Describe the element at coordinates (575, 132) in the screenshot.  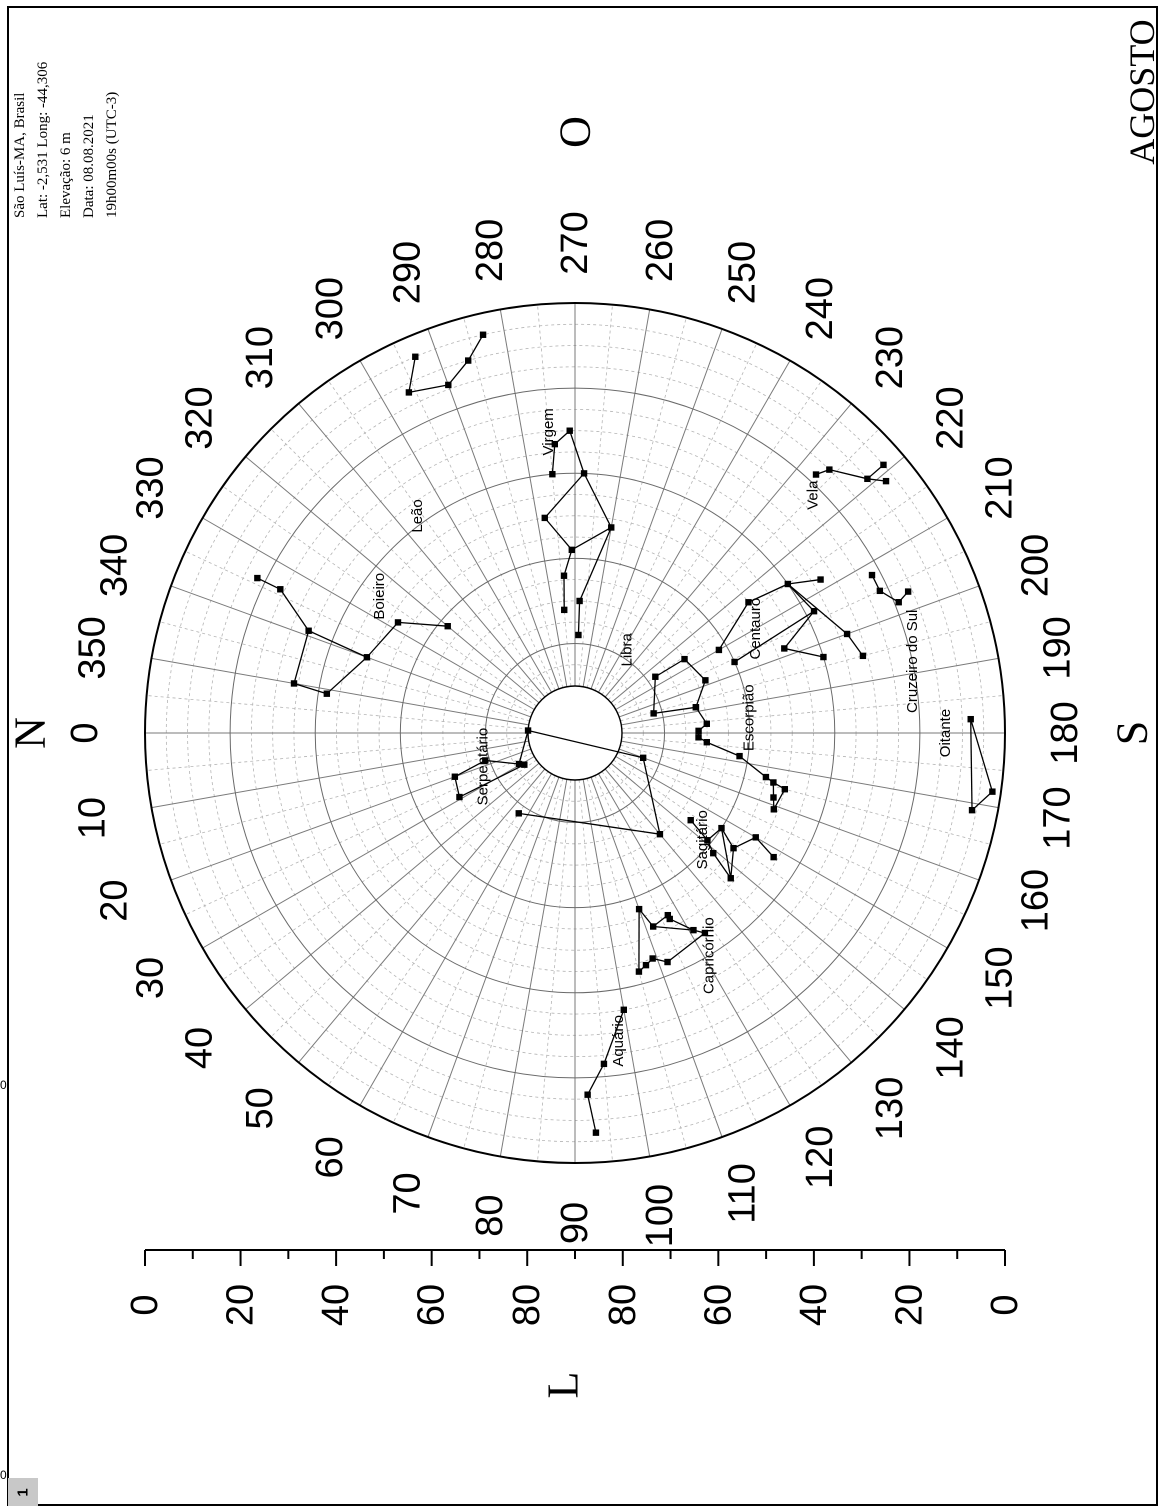
I see `cardinal-west: O` at that location.